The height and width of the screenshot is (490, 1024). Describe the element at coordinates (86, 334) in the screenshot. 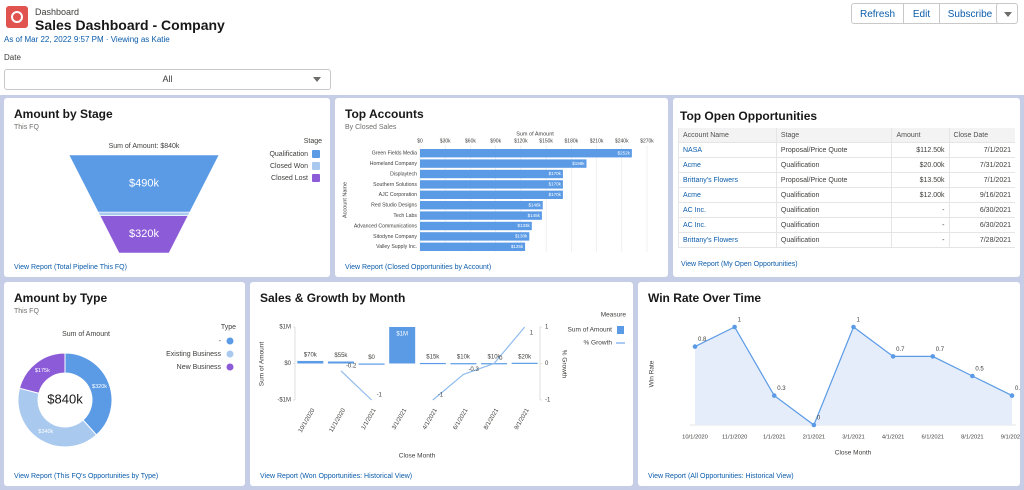

I see `chart-label: Sum of Amount` at that location.